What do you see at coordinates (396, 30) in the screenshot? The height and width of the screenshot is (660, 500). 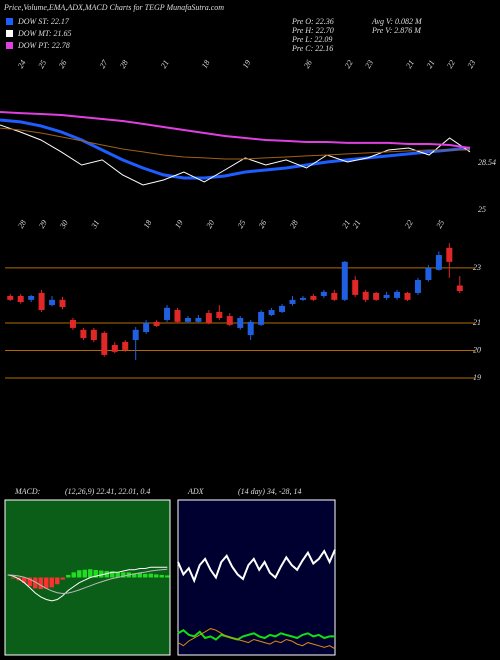 I see `stat: Pre V: 2.876 M` at bounding box center [396, 30].